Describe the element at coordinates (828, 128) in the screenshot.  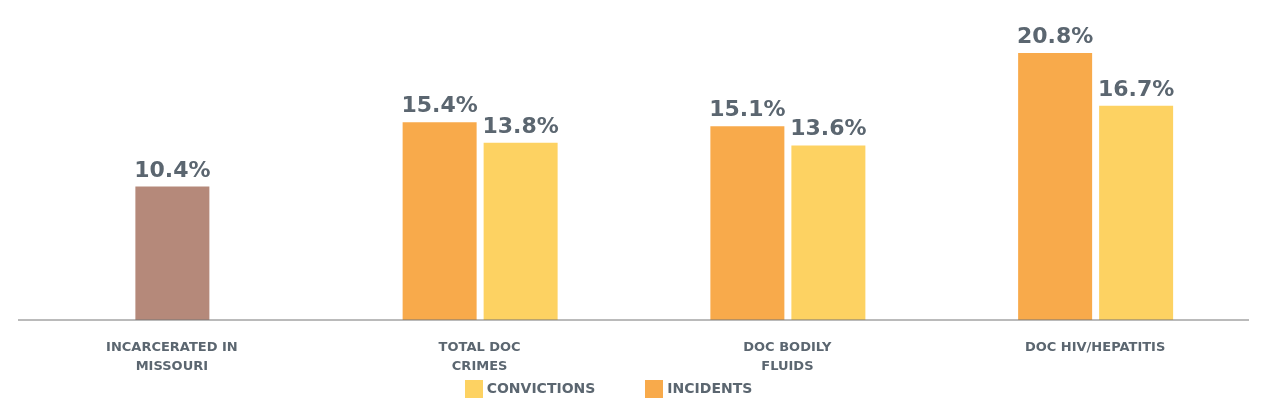
I see `data-label: 13.6%` at that location.